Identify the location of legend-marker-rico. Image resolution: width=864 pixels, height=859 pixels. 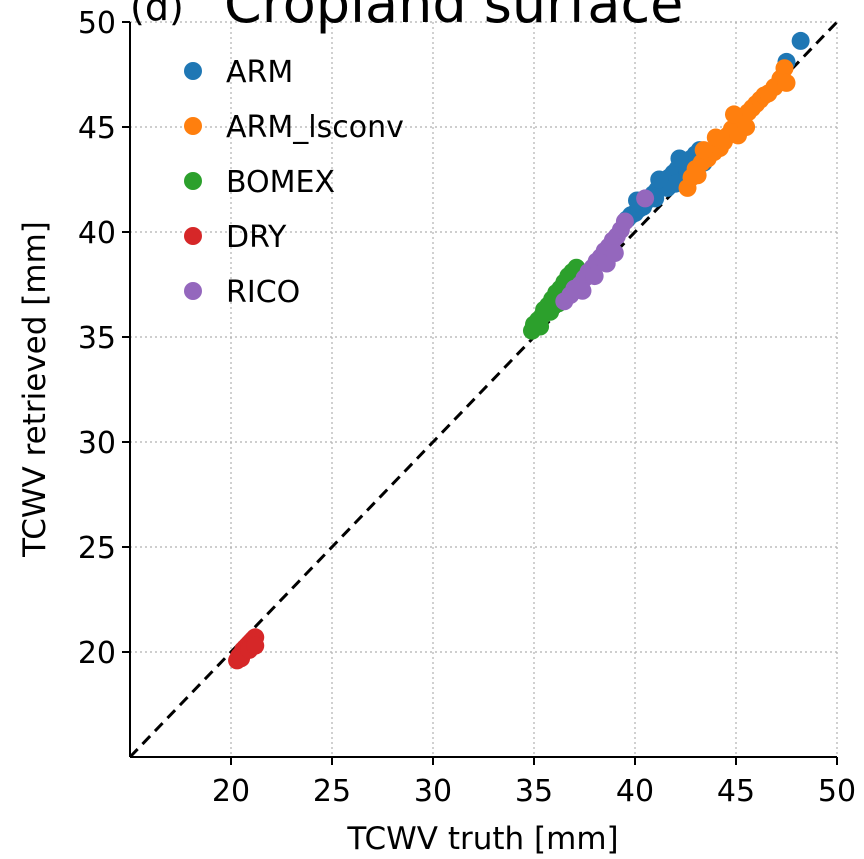
(193, 291).